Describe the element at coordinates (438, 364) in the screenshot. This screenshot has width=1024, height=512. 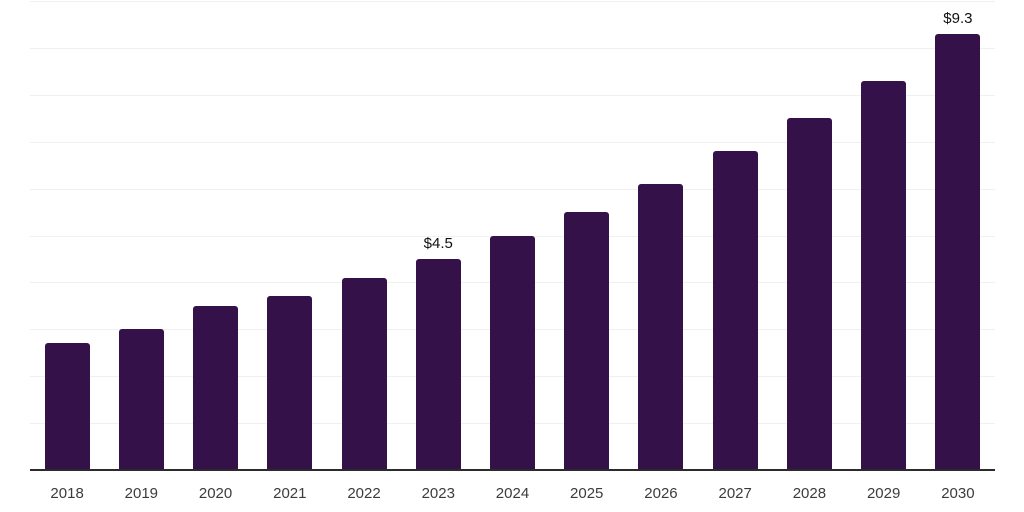
I see `bar-2023` at that location.